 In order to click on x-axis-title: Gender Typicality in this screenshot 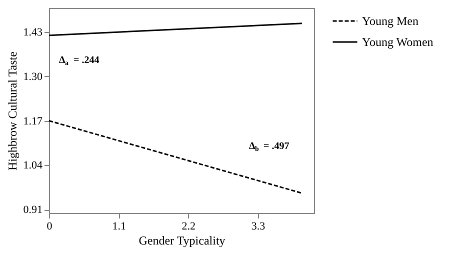, I will do `click(182, 241)`.